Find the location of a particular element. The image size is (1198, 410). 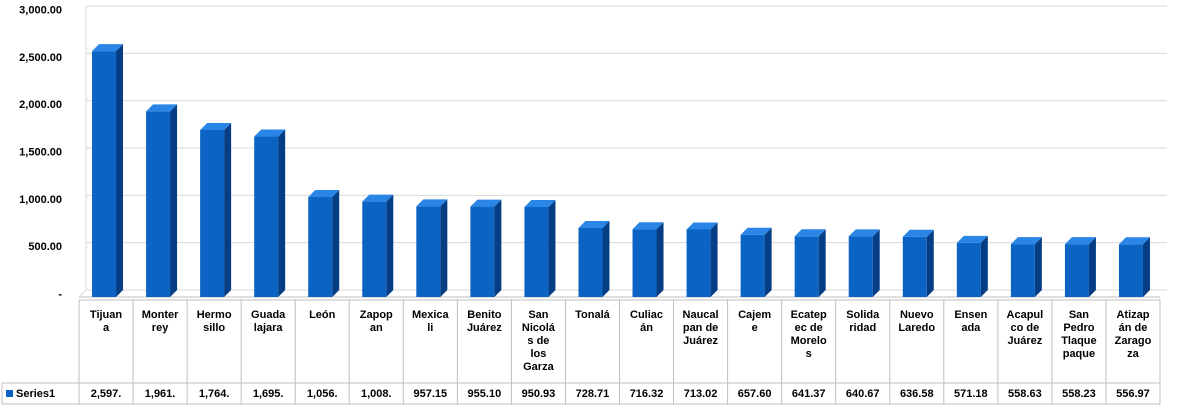

y-tick-label: 1,500.00 is located at coordinates (40, 153).